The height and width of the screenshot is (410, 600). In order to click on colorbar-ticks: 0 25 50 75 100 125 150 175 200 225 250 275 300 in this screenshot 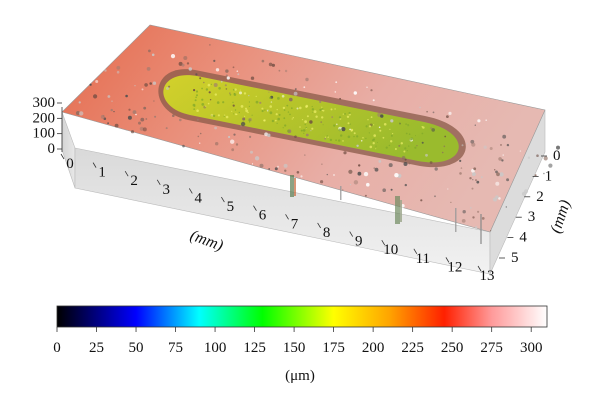, I will do `click(297, 341)`.